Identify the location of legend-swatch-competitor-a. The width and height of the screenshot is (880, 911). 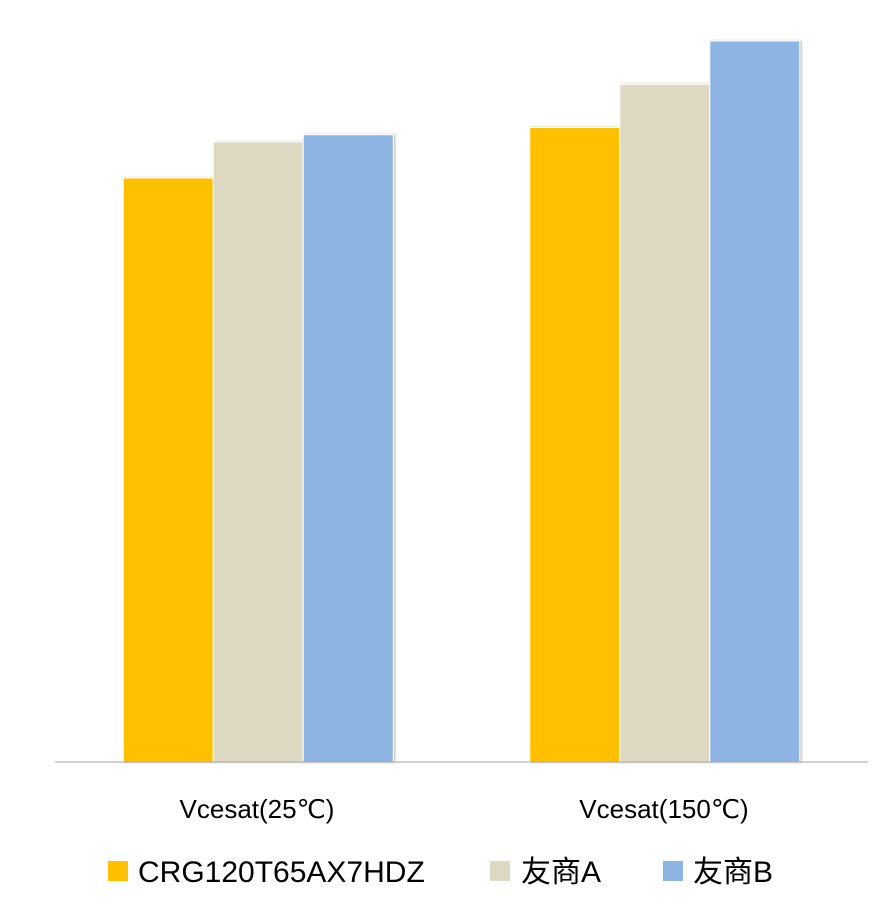
(500, 871).